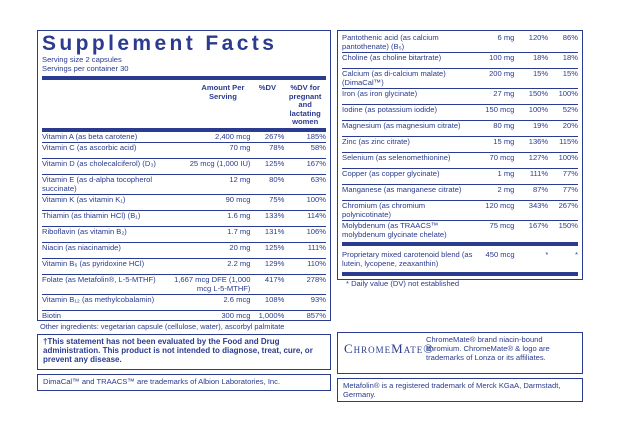 Image resolution: width=622 pixels, height=432 pixels. What do you see at coordinates (208, 250) in the screenshot?
I see `amount: 20 mg` at bounding box center [208, 250].